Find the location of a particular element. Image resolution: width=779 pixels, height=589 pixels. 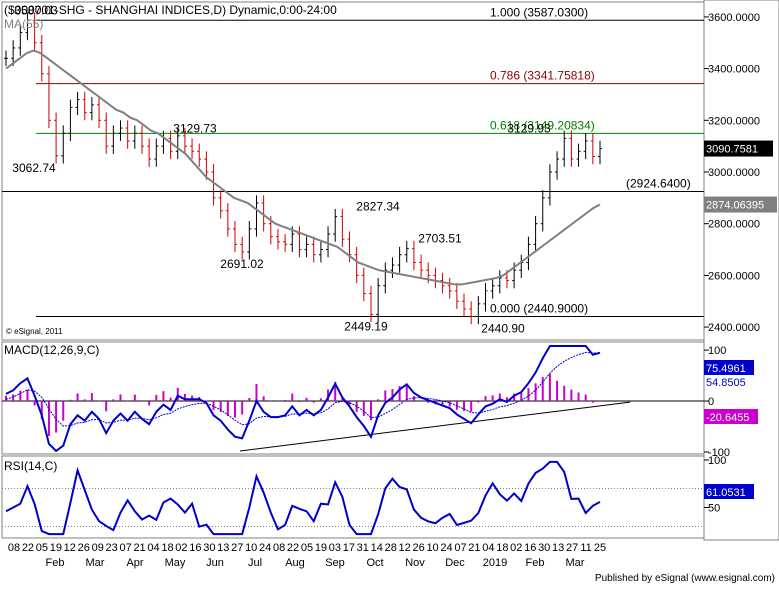

last-price-value: 3090.7581 is located at coordinates (732, 150).